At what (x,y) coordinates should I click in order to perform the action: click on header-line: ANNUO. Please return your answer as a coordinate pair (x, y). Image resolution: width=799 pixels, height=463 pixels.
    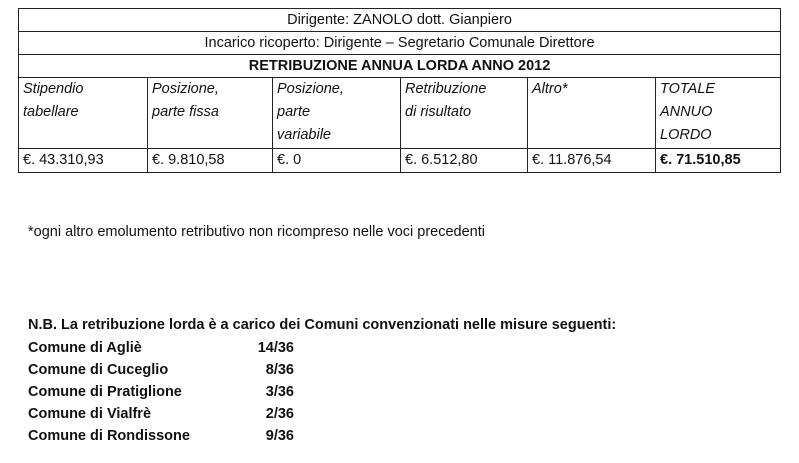
    Looking at the image, I should click on (686, 112).